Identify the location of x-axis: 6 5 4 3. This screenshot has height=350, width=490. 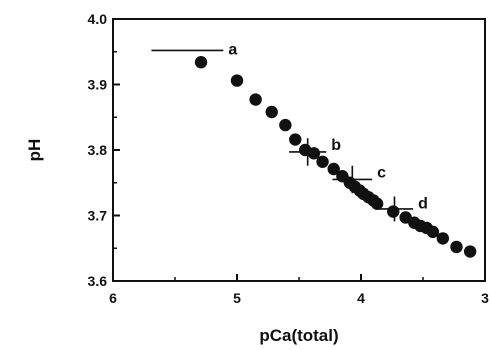
(299, 290).